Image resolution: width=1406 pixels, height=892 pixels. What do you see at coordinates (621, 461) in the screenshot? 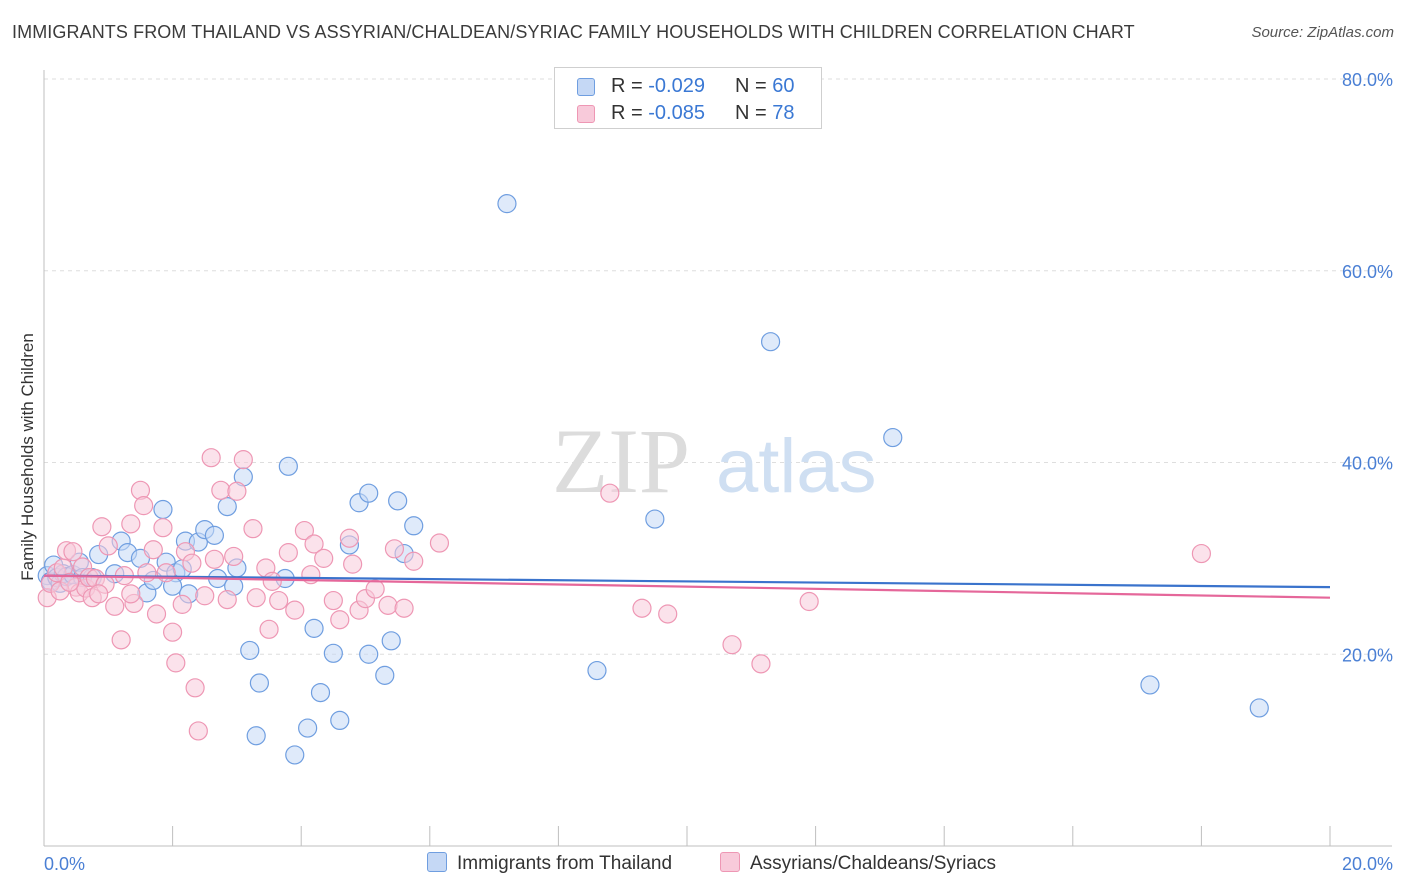
I see `watermark-zip: ZIP` at bounding box center [621, 461].